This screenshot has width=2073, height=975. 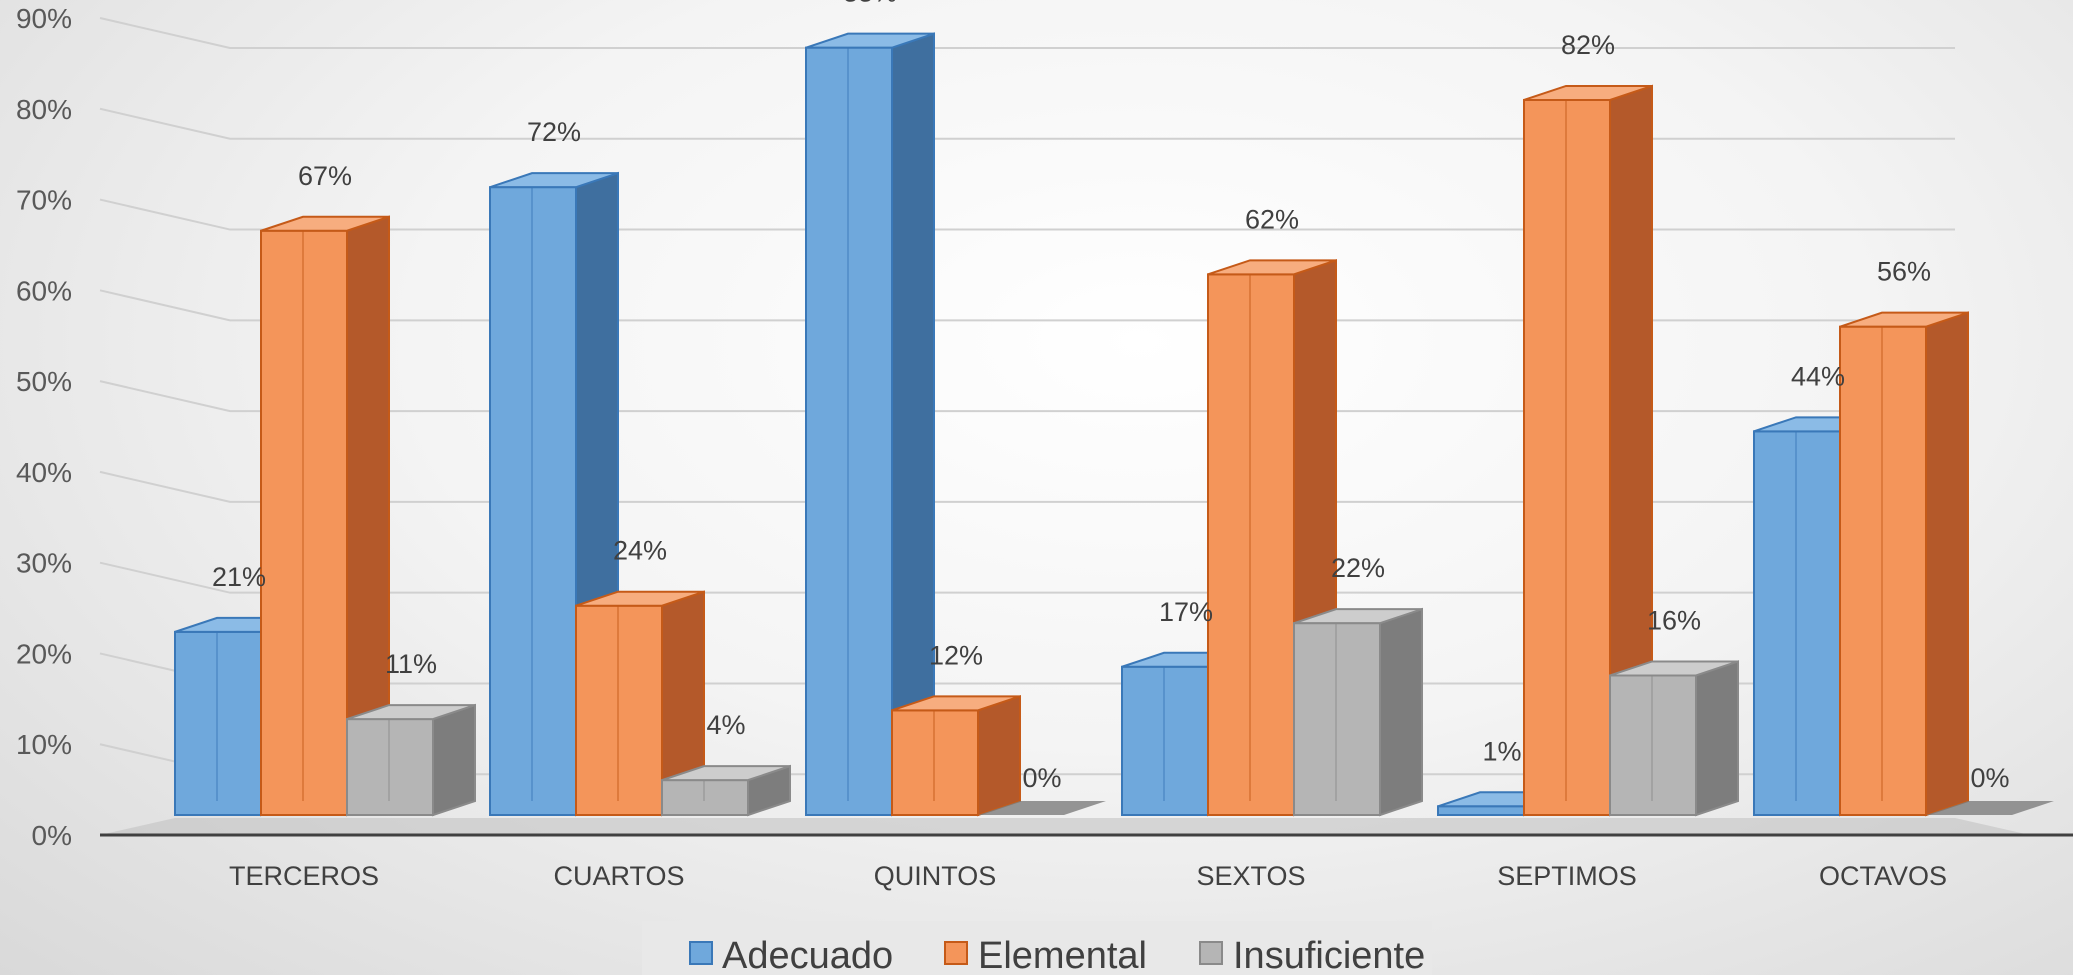 What do you see at coordinates (1883, 876) in the screenshot?
I see `x-tick-label: OCTAVOS` at bounding box center [1883, 876].